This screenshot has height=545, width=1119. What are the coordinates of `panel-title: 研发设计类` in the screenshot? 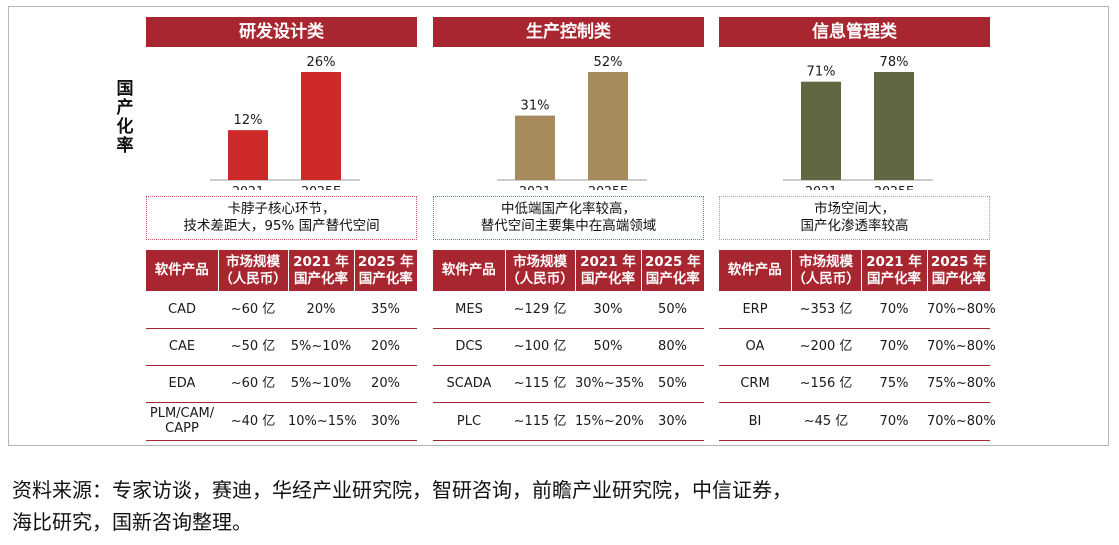 It's located at (281, 32).